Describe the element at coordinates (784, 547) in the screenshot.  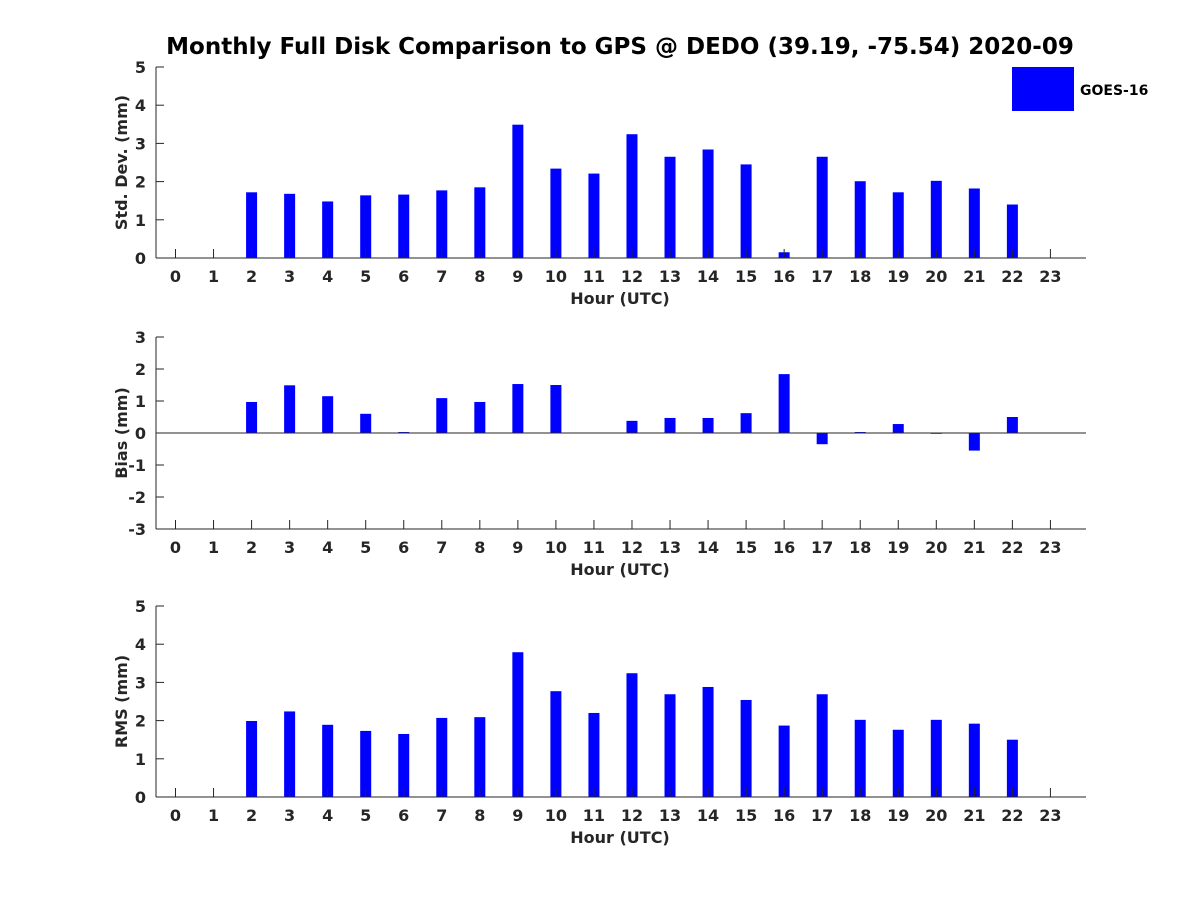
I see `x-tick-label: 16` at that location.